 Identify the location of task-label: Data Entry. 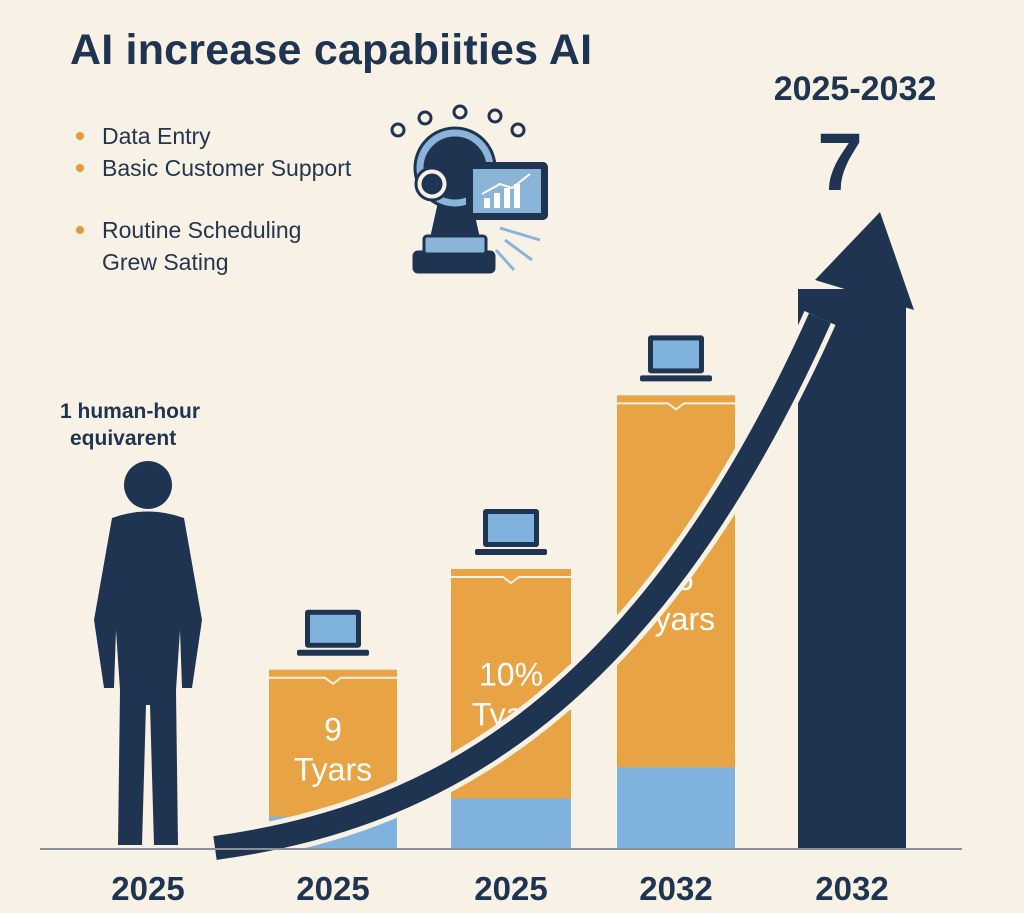
(156, 136).